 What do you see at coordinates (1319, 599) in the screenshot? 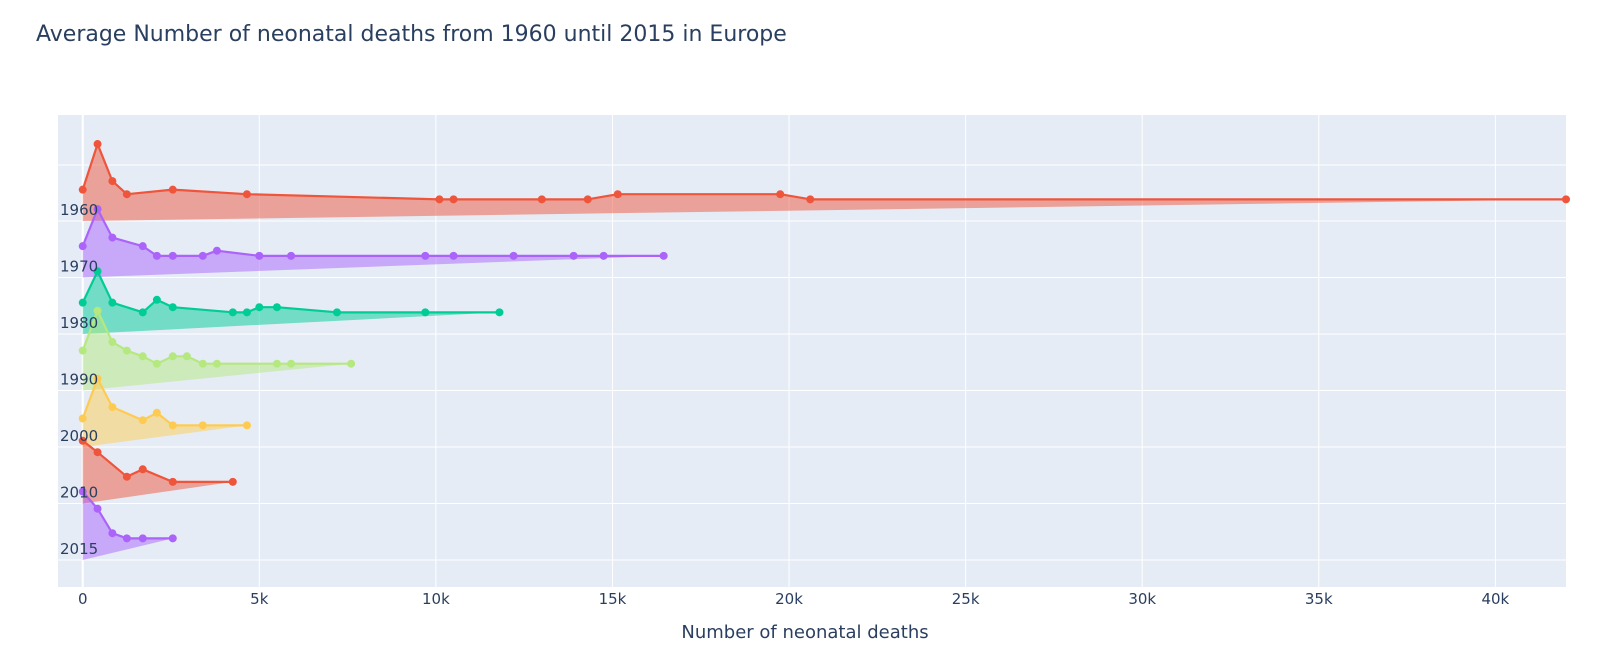
I see `x-tick-label: 35k` at bounding box center [1319, 599].